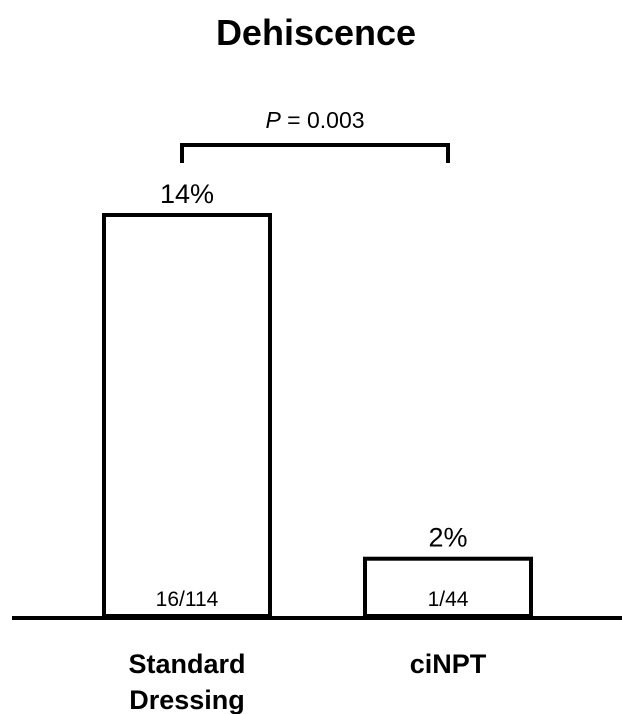 The width and height of the screenshot is (622, 714). I want to click on bar-value-label: 14%, so click(187, 194).